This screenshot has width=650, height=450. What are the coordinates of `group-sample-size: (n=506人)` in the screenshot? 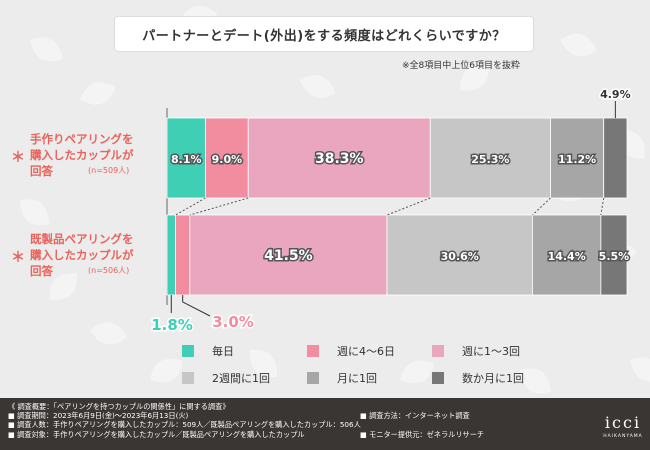 It's located at (109, 270).